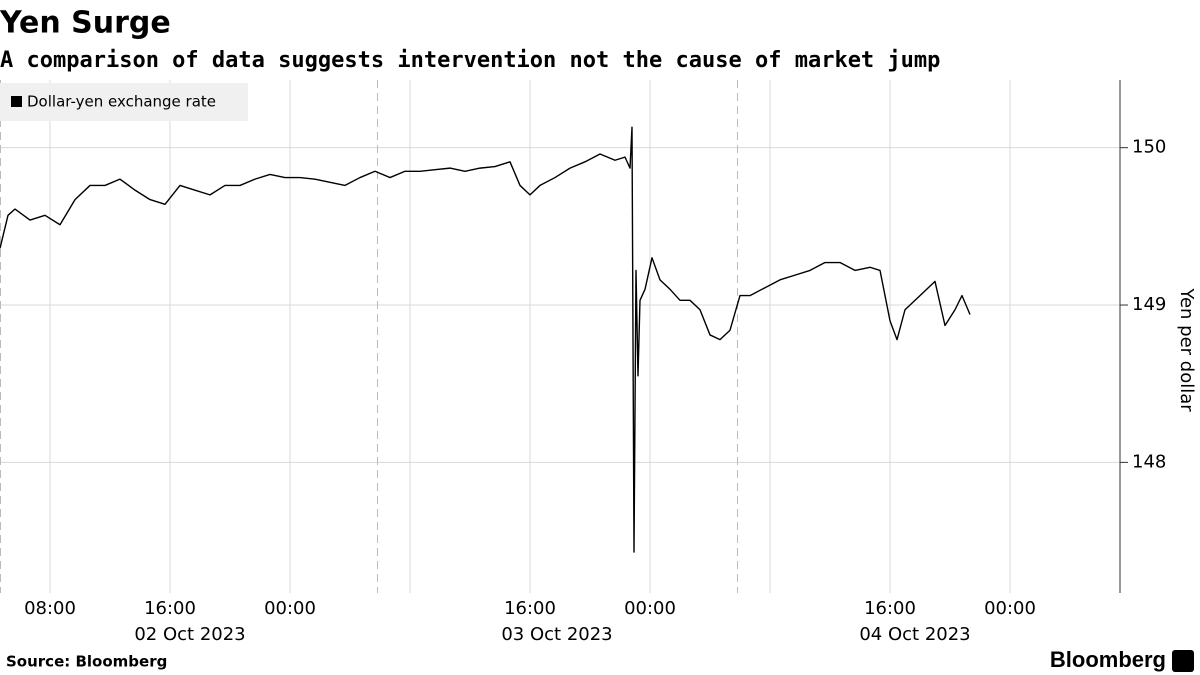 The image size is (1200, 675). I want to click on x-date-label: 03 Oct 2023, so click(556, 634).